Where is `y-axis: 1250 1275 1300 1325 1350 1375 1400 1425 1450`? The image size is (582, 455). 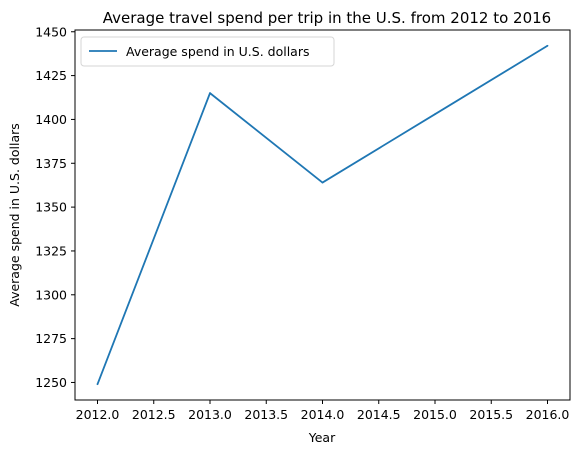
y-axis: 1250 1275 1300 1325 1350 1375 1400 1425 1450 is located at coordinates (55, 207).